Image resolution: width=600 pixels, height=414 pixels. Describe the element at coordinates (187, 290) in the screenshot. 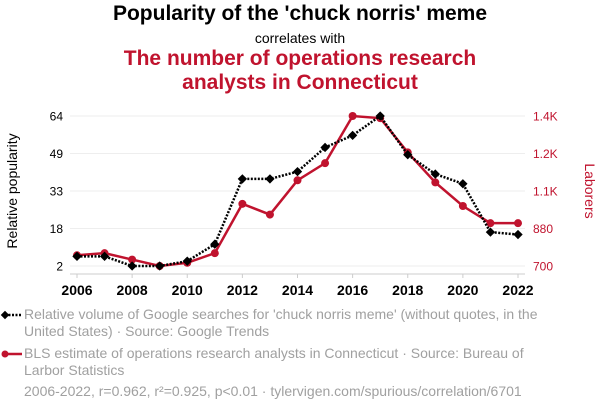

I see `x-tick-label: 2010` at that location.